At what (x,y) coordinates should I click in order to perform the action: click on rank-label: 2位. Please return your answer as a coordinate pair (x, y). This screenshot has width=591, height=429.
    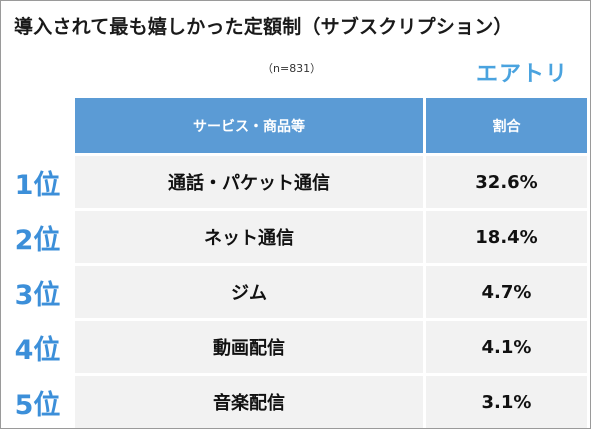
    Looking at the image, I should click on (37, 240).